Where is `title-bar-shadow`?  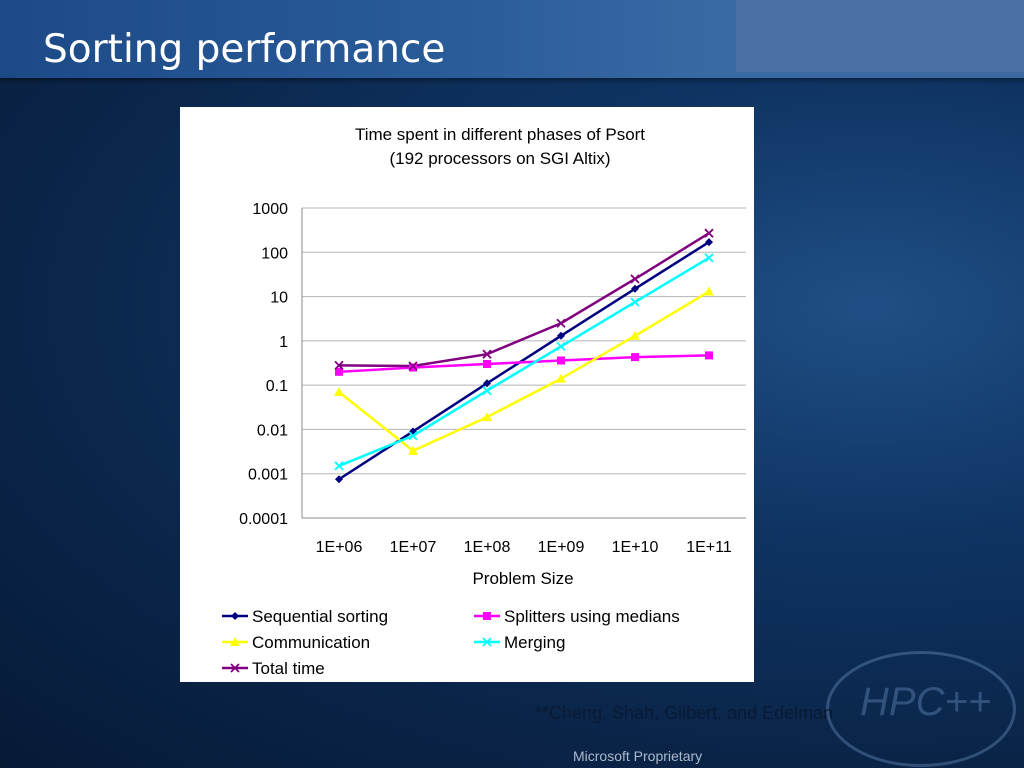 title-bar-shadow is located at coordinates (512, 81).